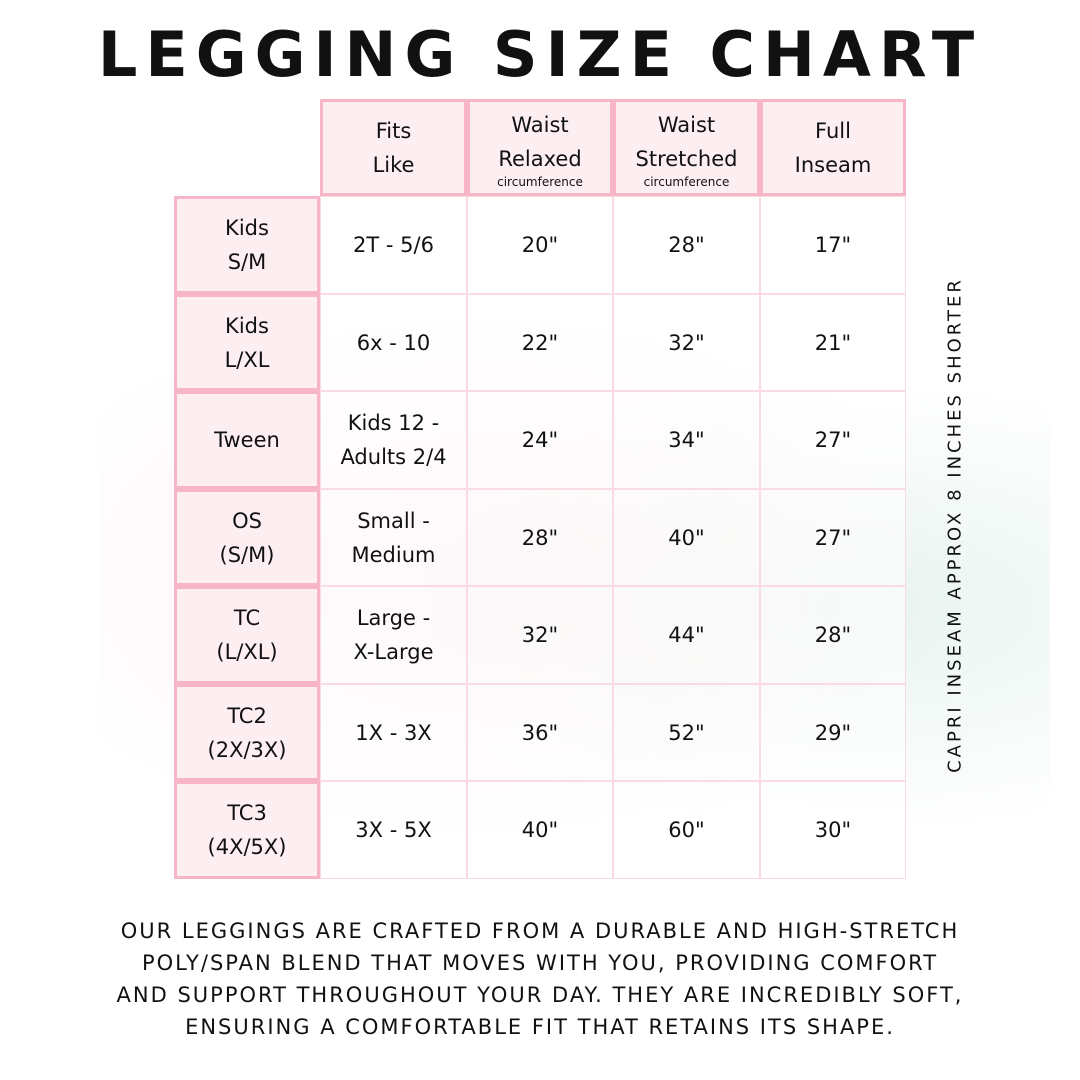  I want to click on row-header-size-text: Kids L/XL, so click(247, 342).